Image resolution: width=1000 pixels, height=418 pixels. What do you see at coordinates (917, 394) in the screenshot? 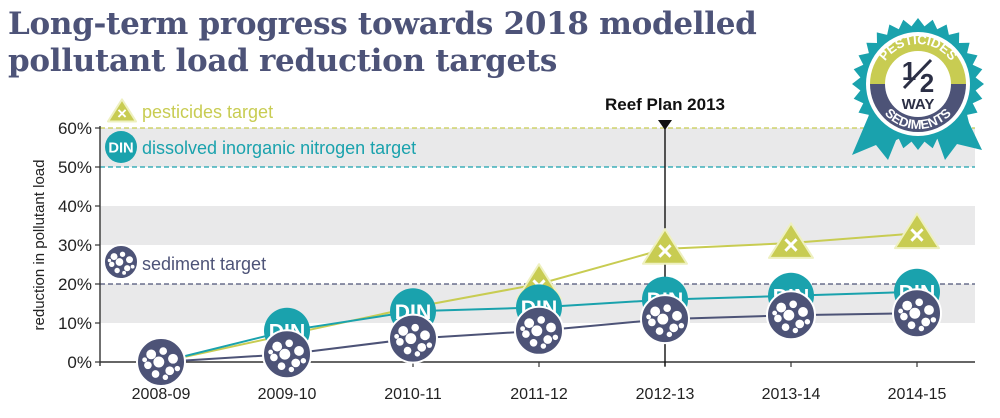
I see `x-tick-label: 2014-15` at bounding box center [917, 394].